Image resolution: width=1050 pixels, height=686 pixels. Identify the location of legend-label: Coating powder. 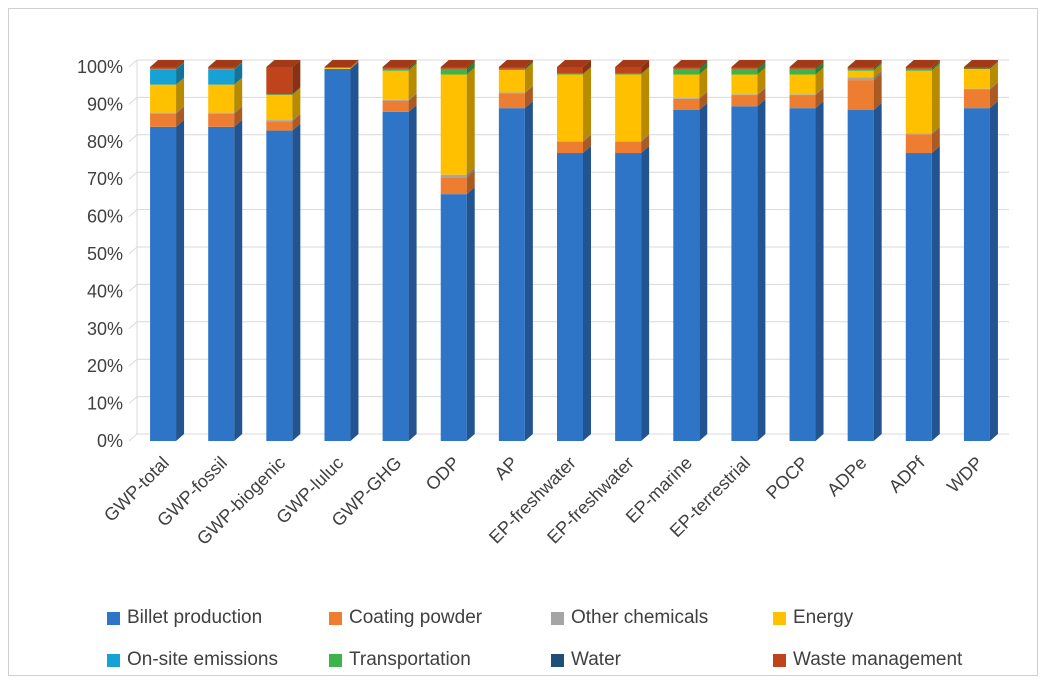
(416, 617).